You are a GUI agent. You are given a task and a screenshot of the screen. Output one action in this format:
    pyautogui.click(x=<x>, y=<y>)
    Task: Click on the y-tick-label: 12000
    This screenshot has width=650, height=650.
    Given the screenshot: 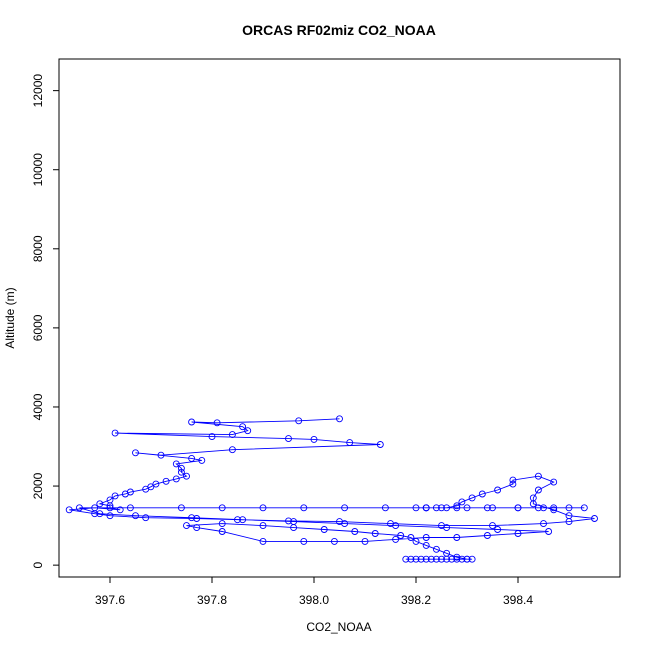 What is the action you would take?
    pyautogui.click(x=38, y=91)
    